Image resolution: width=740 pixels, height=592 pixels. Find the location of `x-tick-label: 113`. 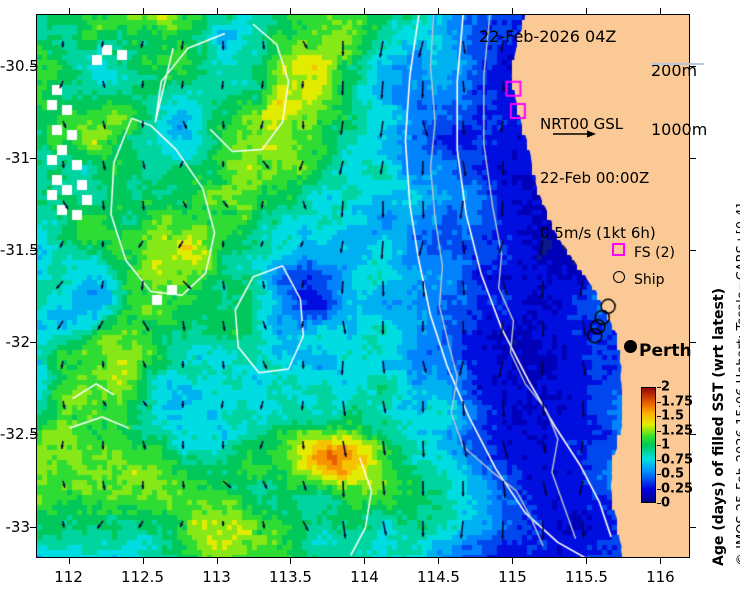

x-tick-label: 113 is located at coordinates (216, 577).